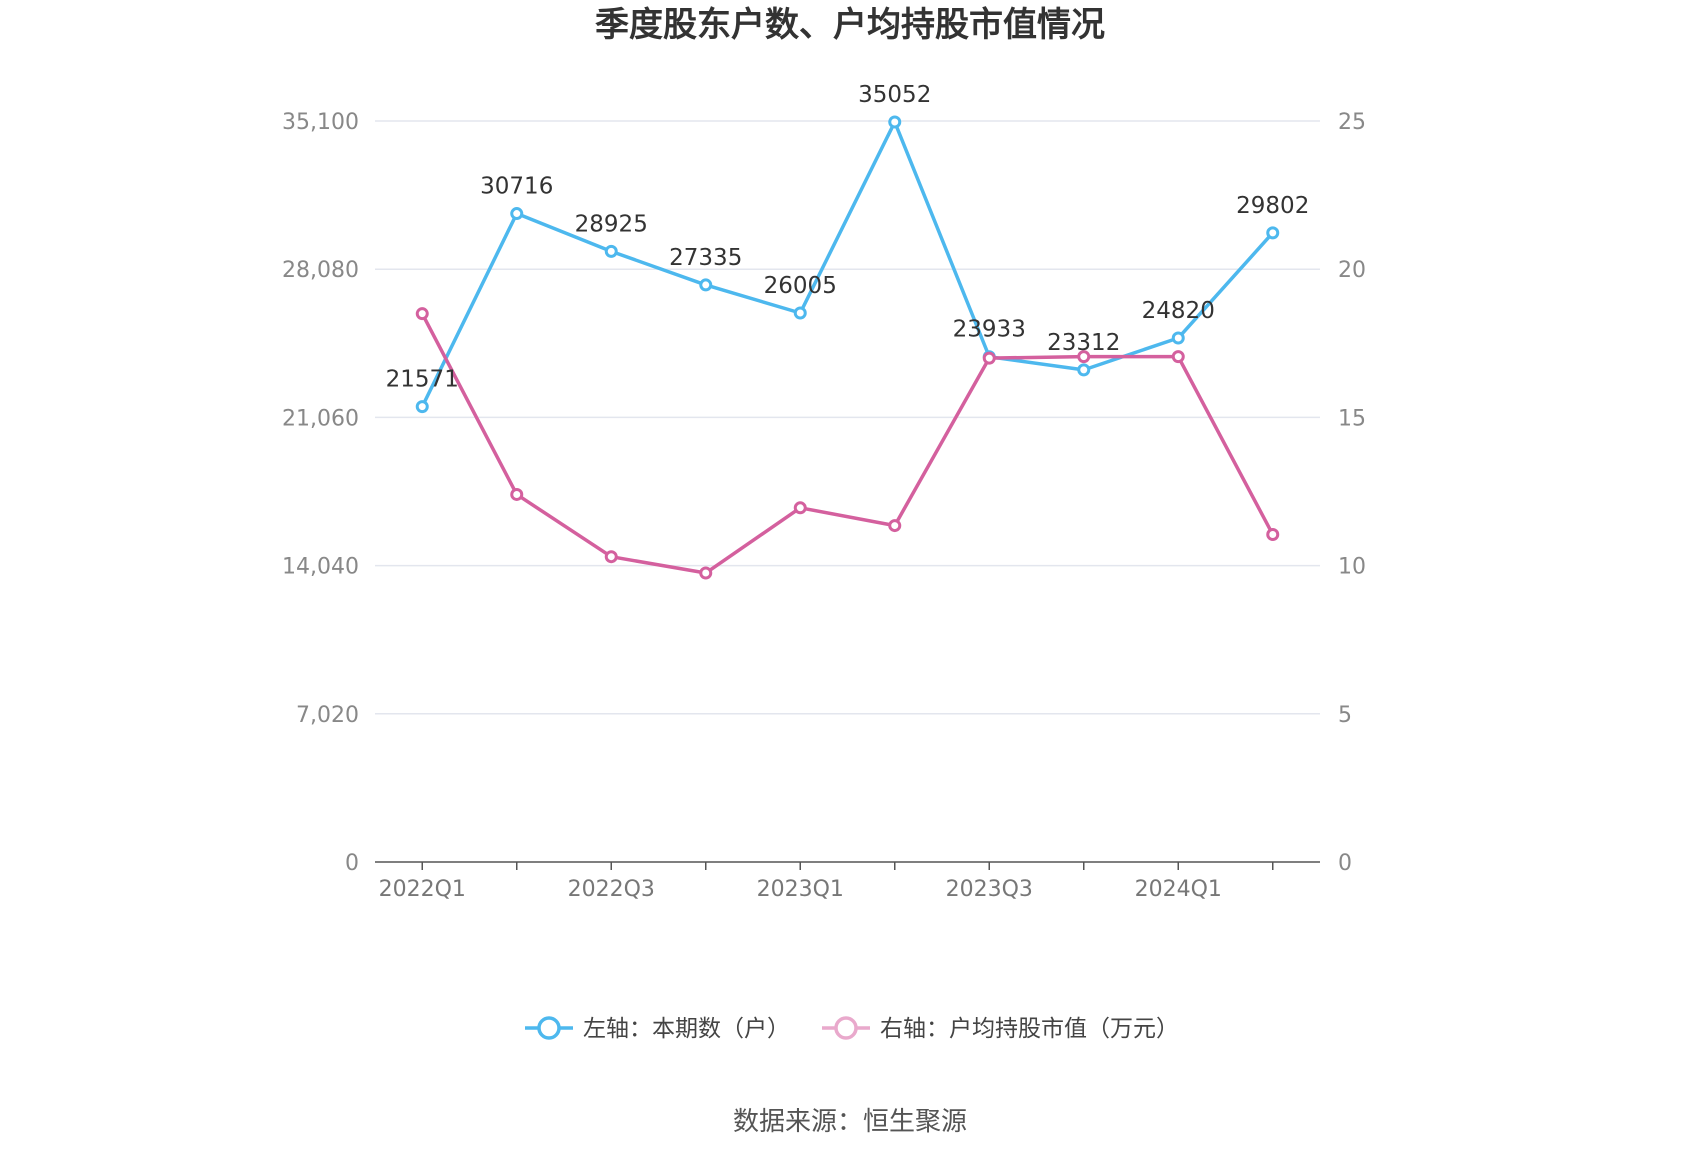  I want to click on x-axis-tick-label: 2023Q1, so click(800, 889).